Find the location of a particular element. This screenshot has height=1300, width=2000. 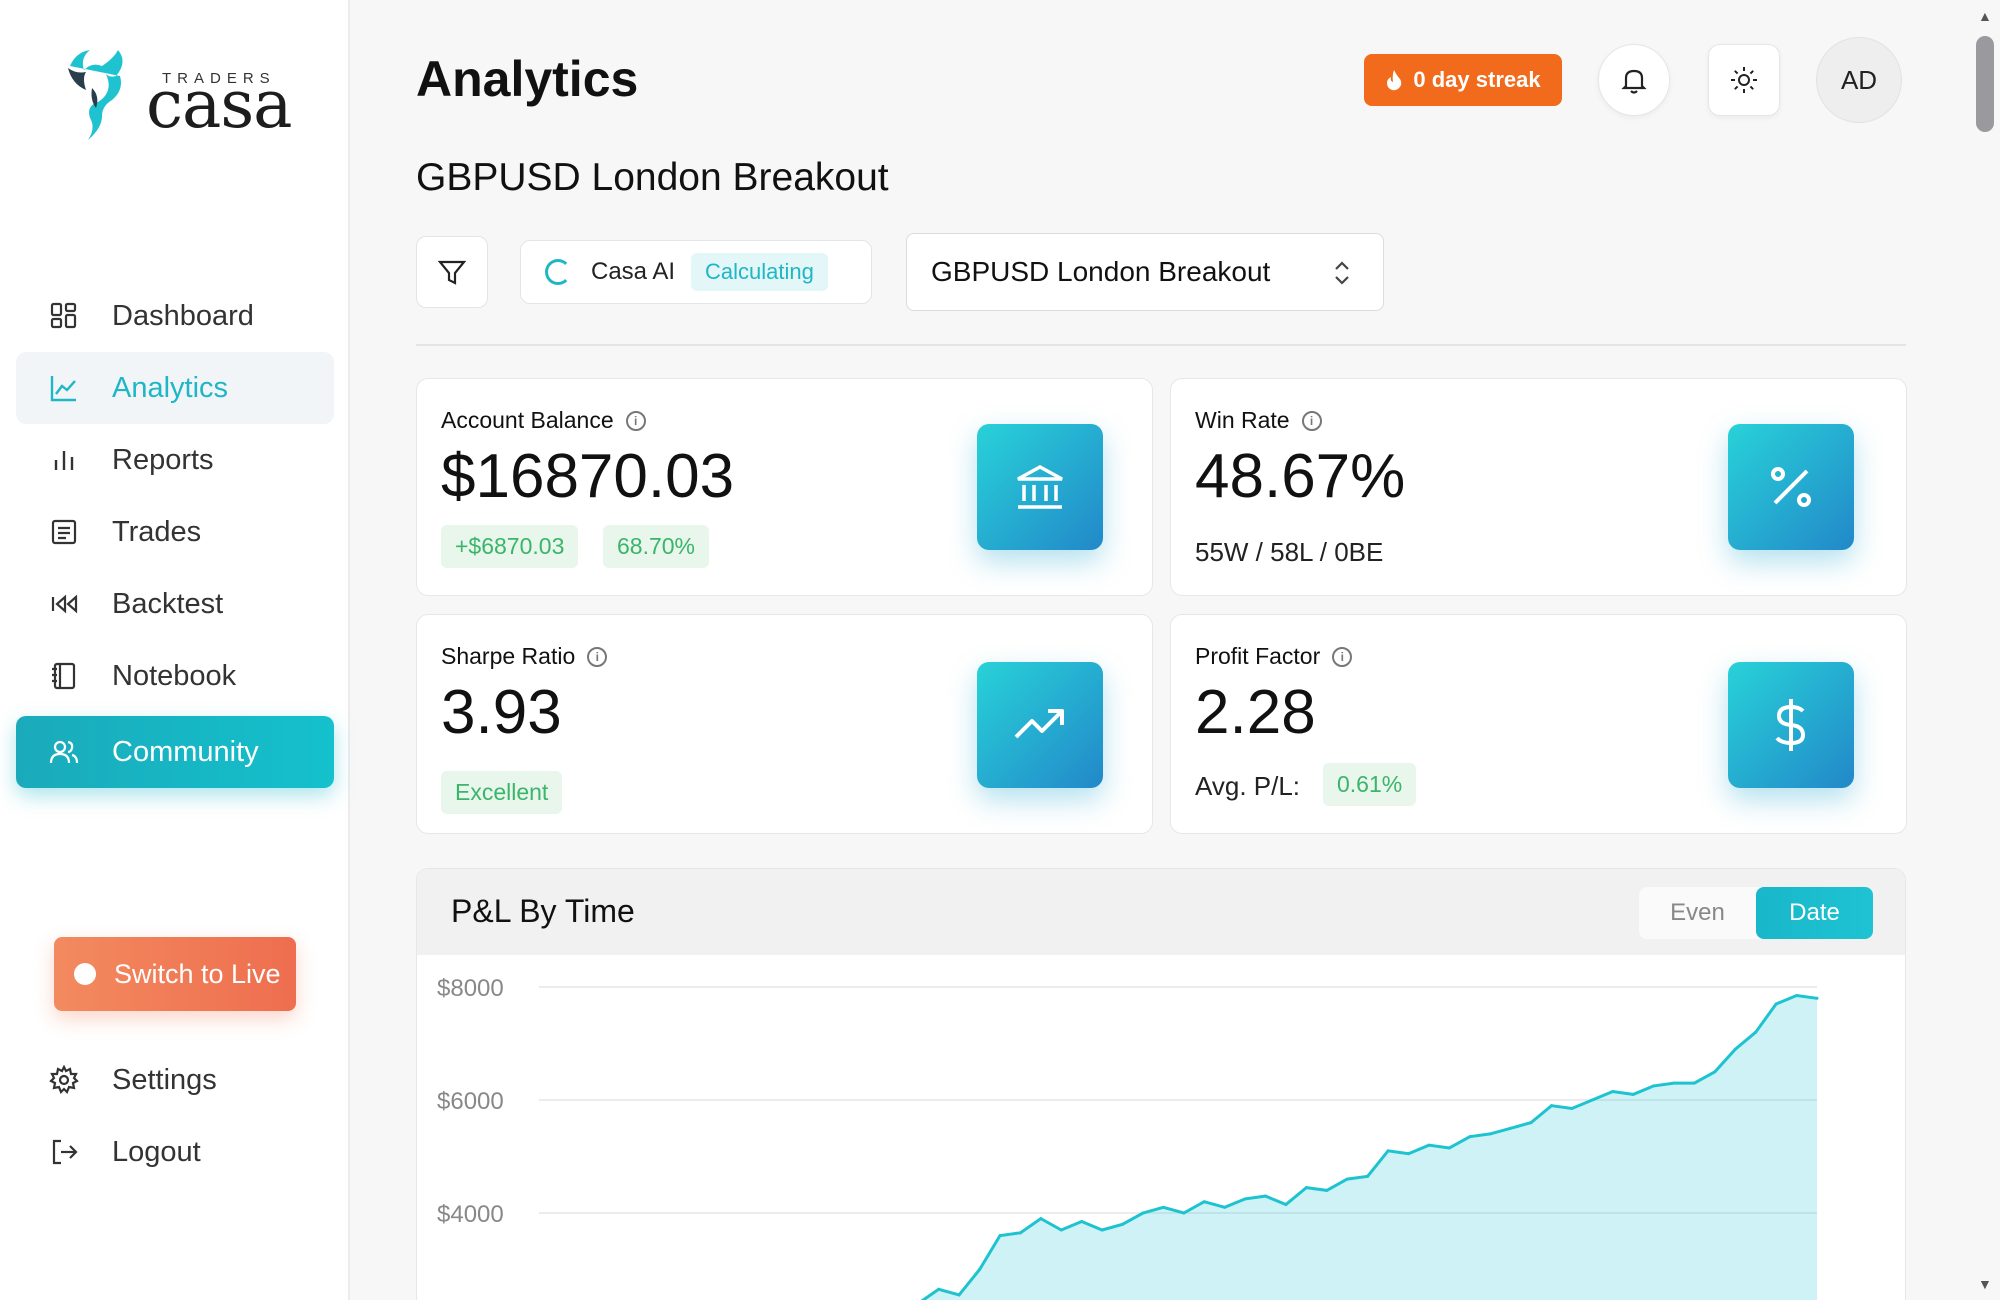

sidebar-item-community: Community is located at coordinates (175, 752).